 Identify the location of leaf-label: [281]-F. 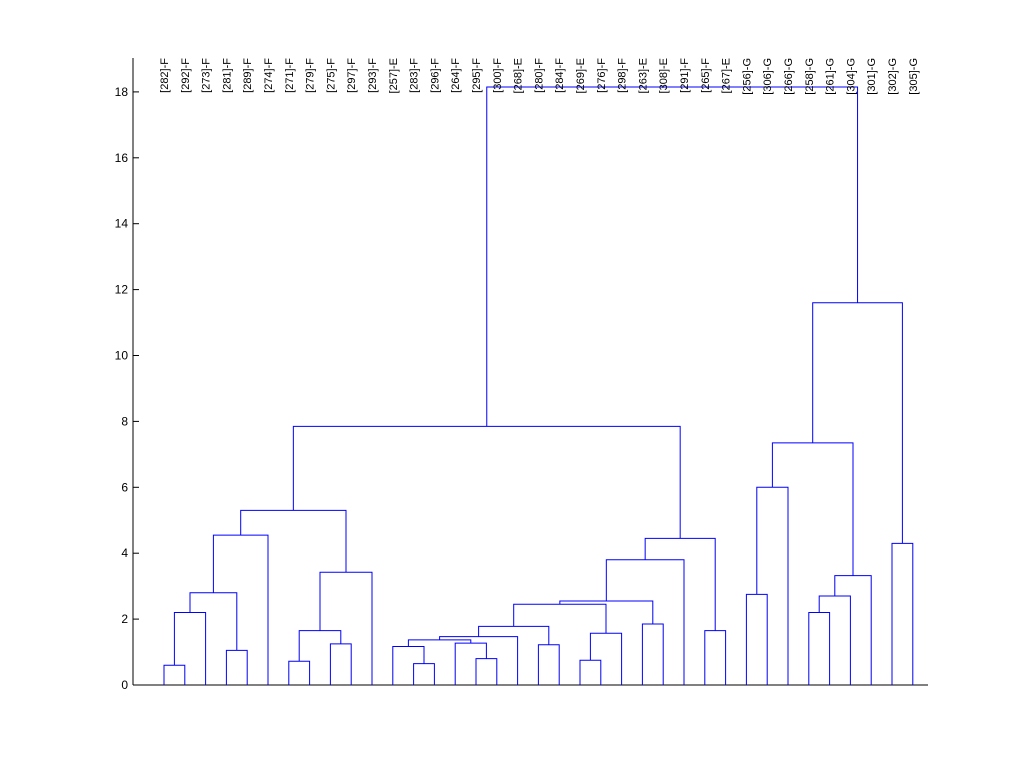
(227, 75).